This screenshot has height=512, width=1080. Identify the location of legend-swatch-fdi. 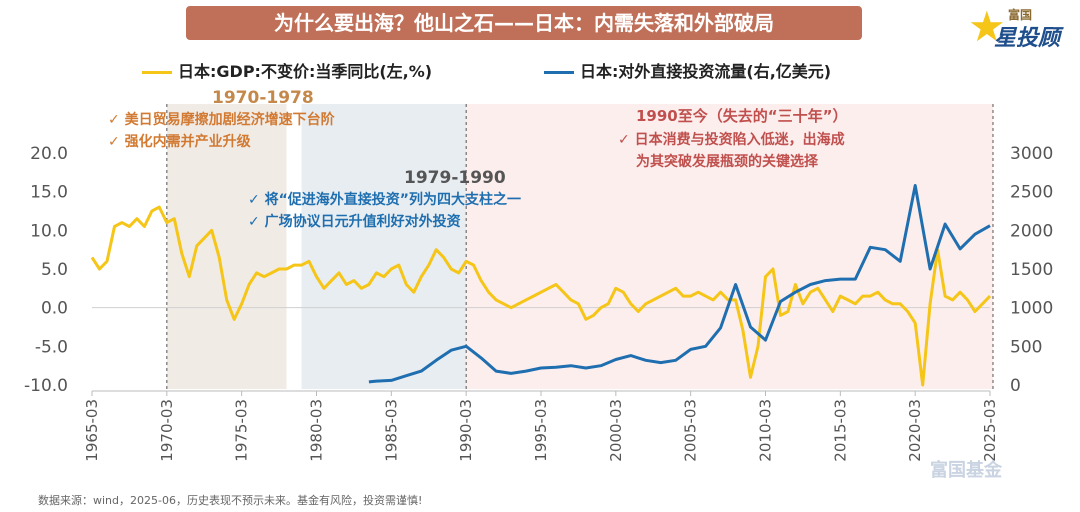
(559, 72).